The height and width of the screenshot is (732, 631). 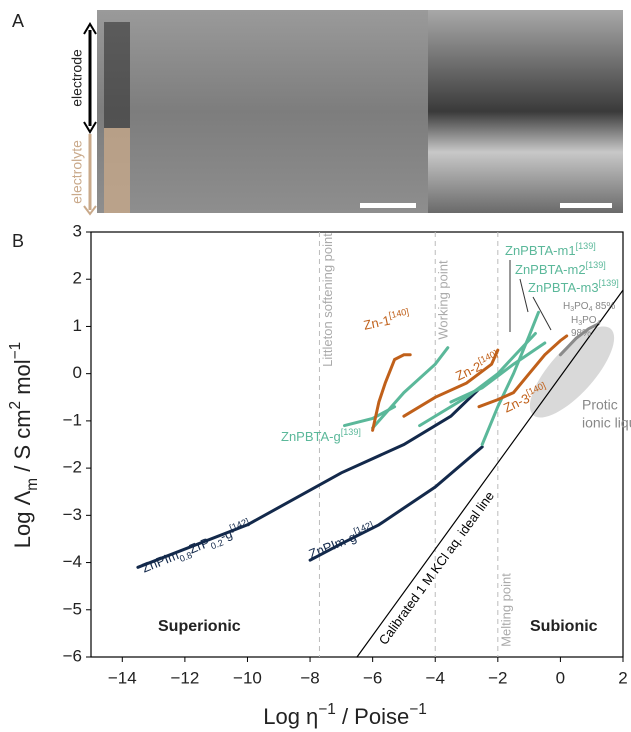 I want to click on x-axis-label-part: Log η, so click(x=290, y=716).